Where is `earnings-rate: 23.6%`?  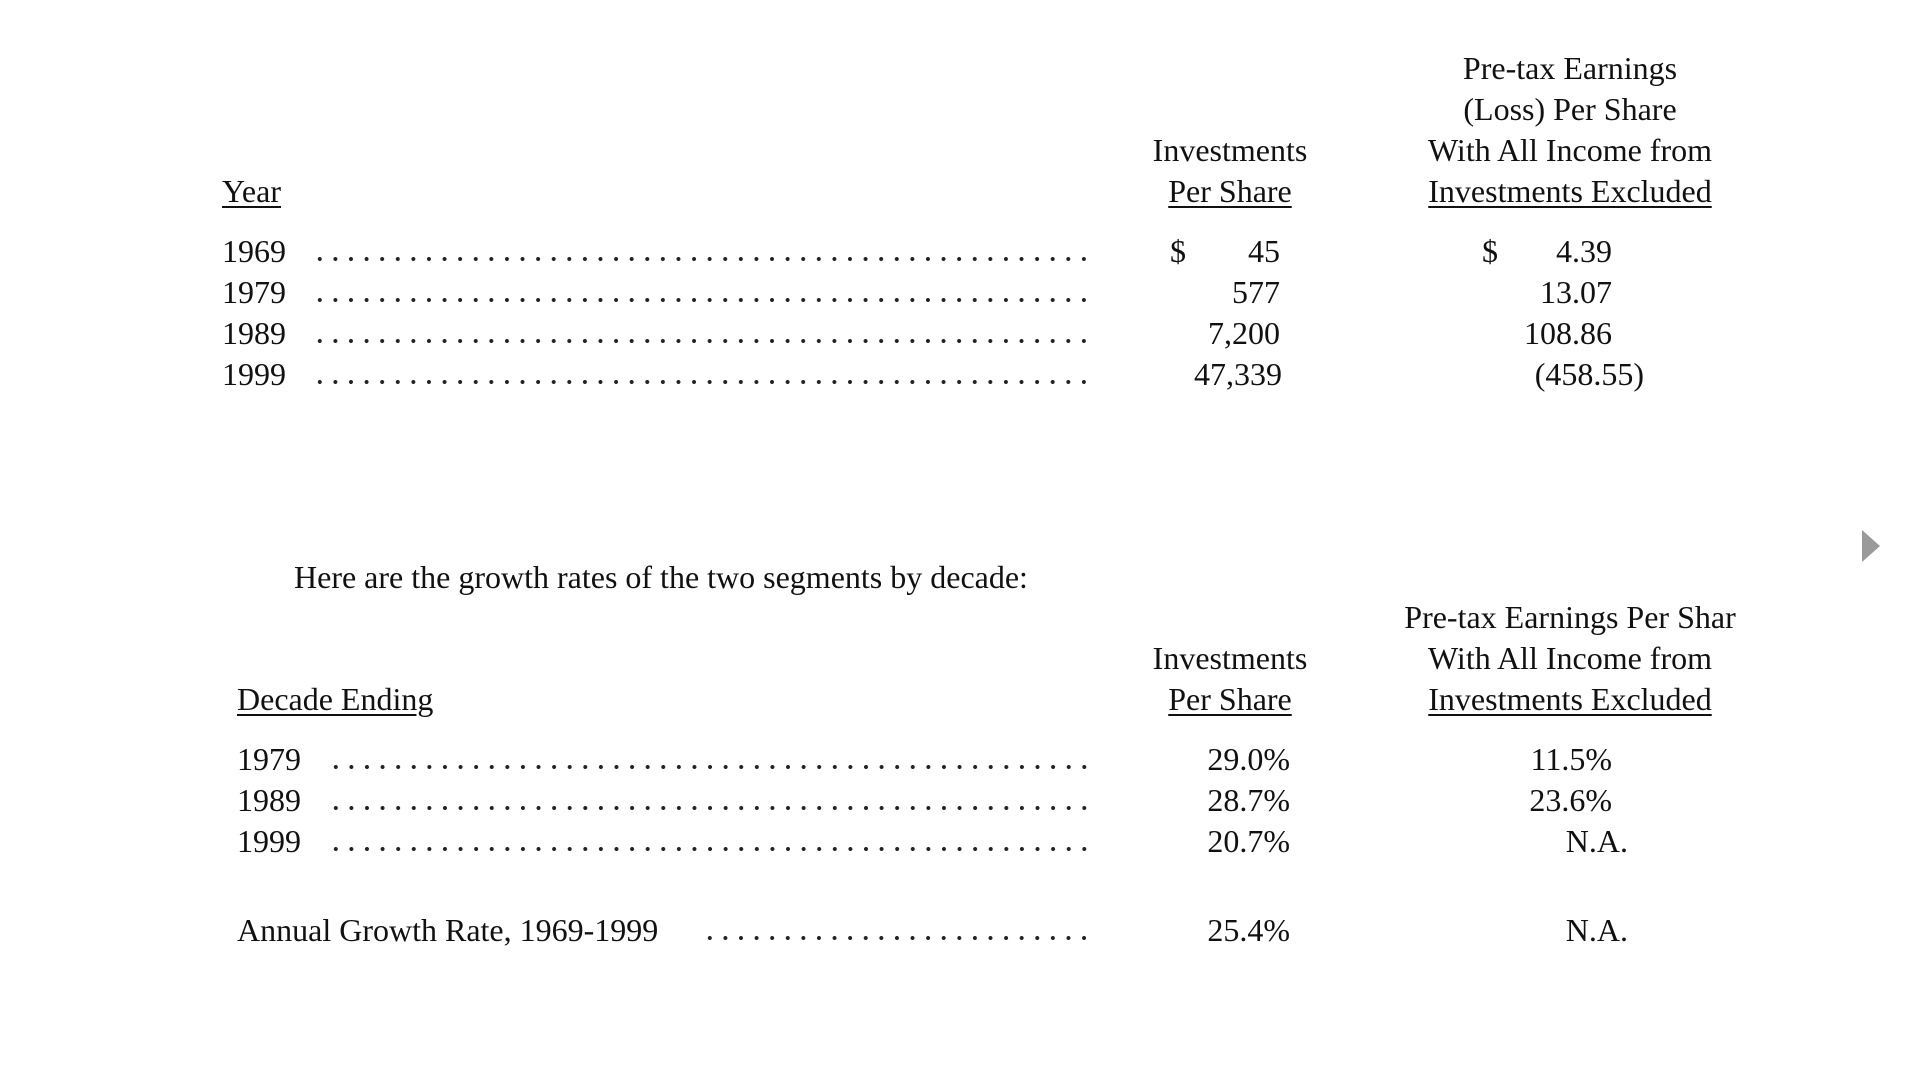
earnings-rate: 23.6% is located at coordinates (1570, 800).